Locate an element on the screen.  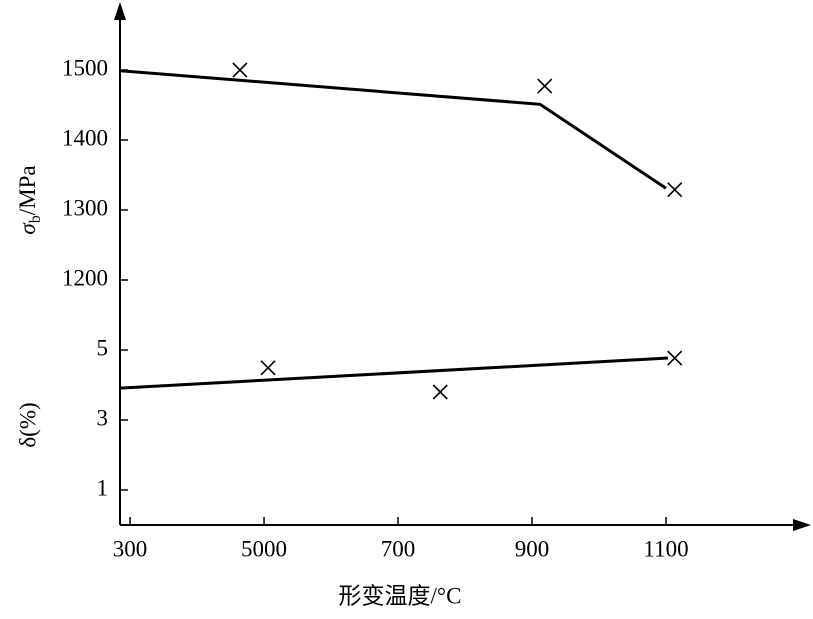
x-tick-label: 900 is located at coordinates (532, 548).